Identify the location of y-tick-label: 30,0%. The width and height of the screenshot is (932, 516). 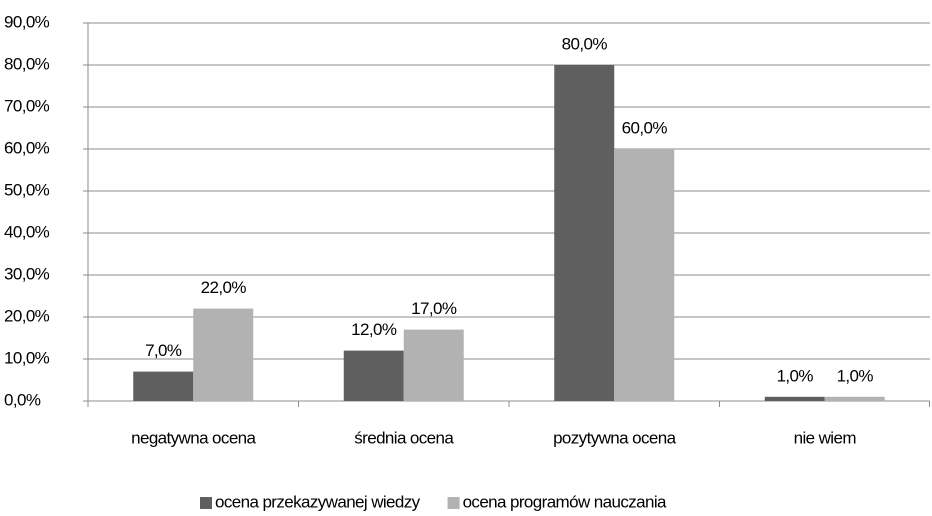
(27, 273).